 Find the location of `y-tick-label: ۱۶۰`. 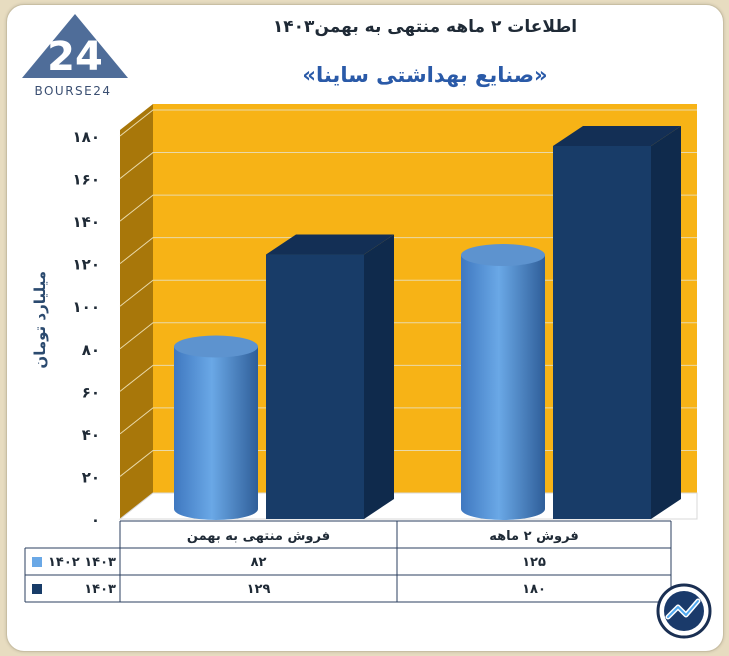

y-tick-label: ۱۶۰ is located at coordinates (86, 180).